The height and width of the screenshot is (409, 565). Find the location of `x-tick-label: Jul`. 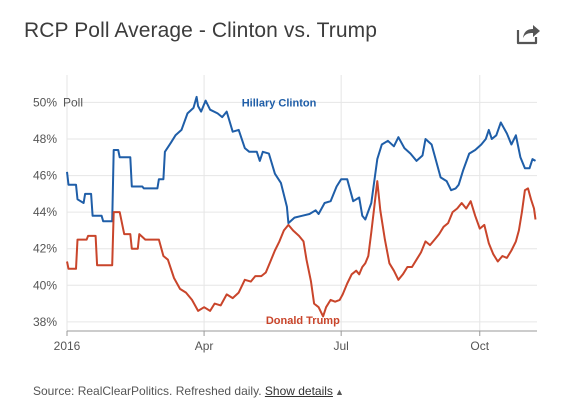

x-tick-label: Jul is located at coordinates (340, 346).